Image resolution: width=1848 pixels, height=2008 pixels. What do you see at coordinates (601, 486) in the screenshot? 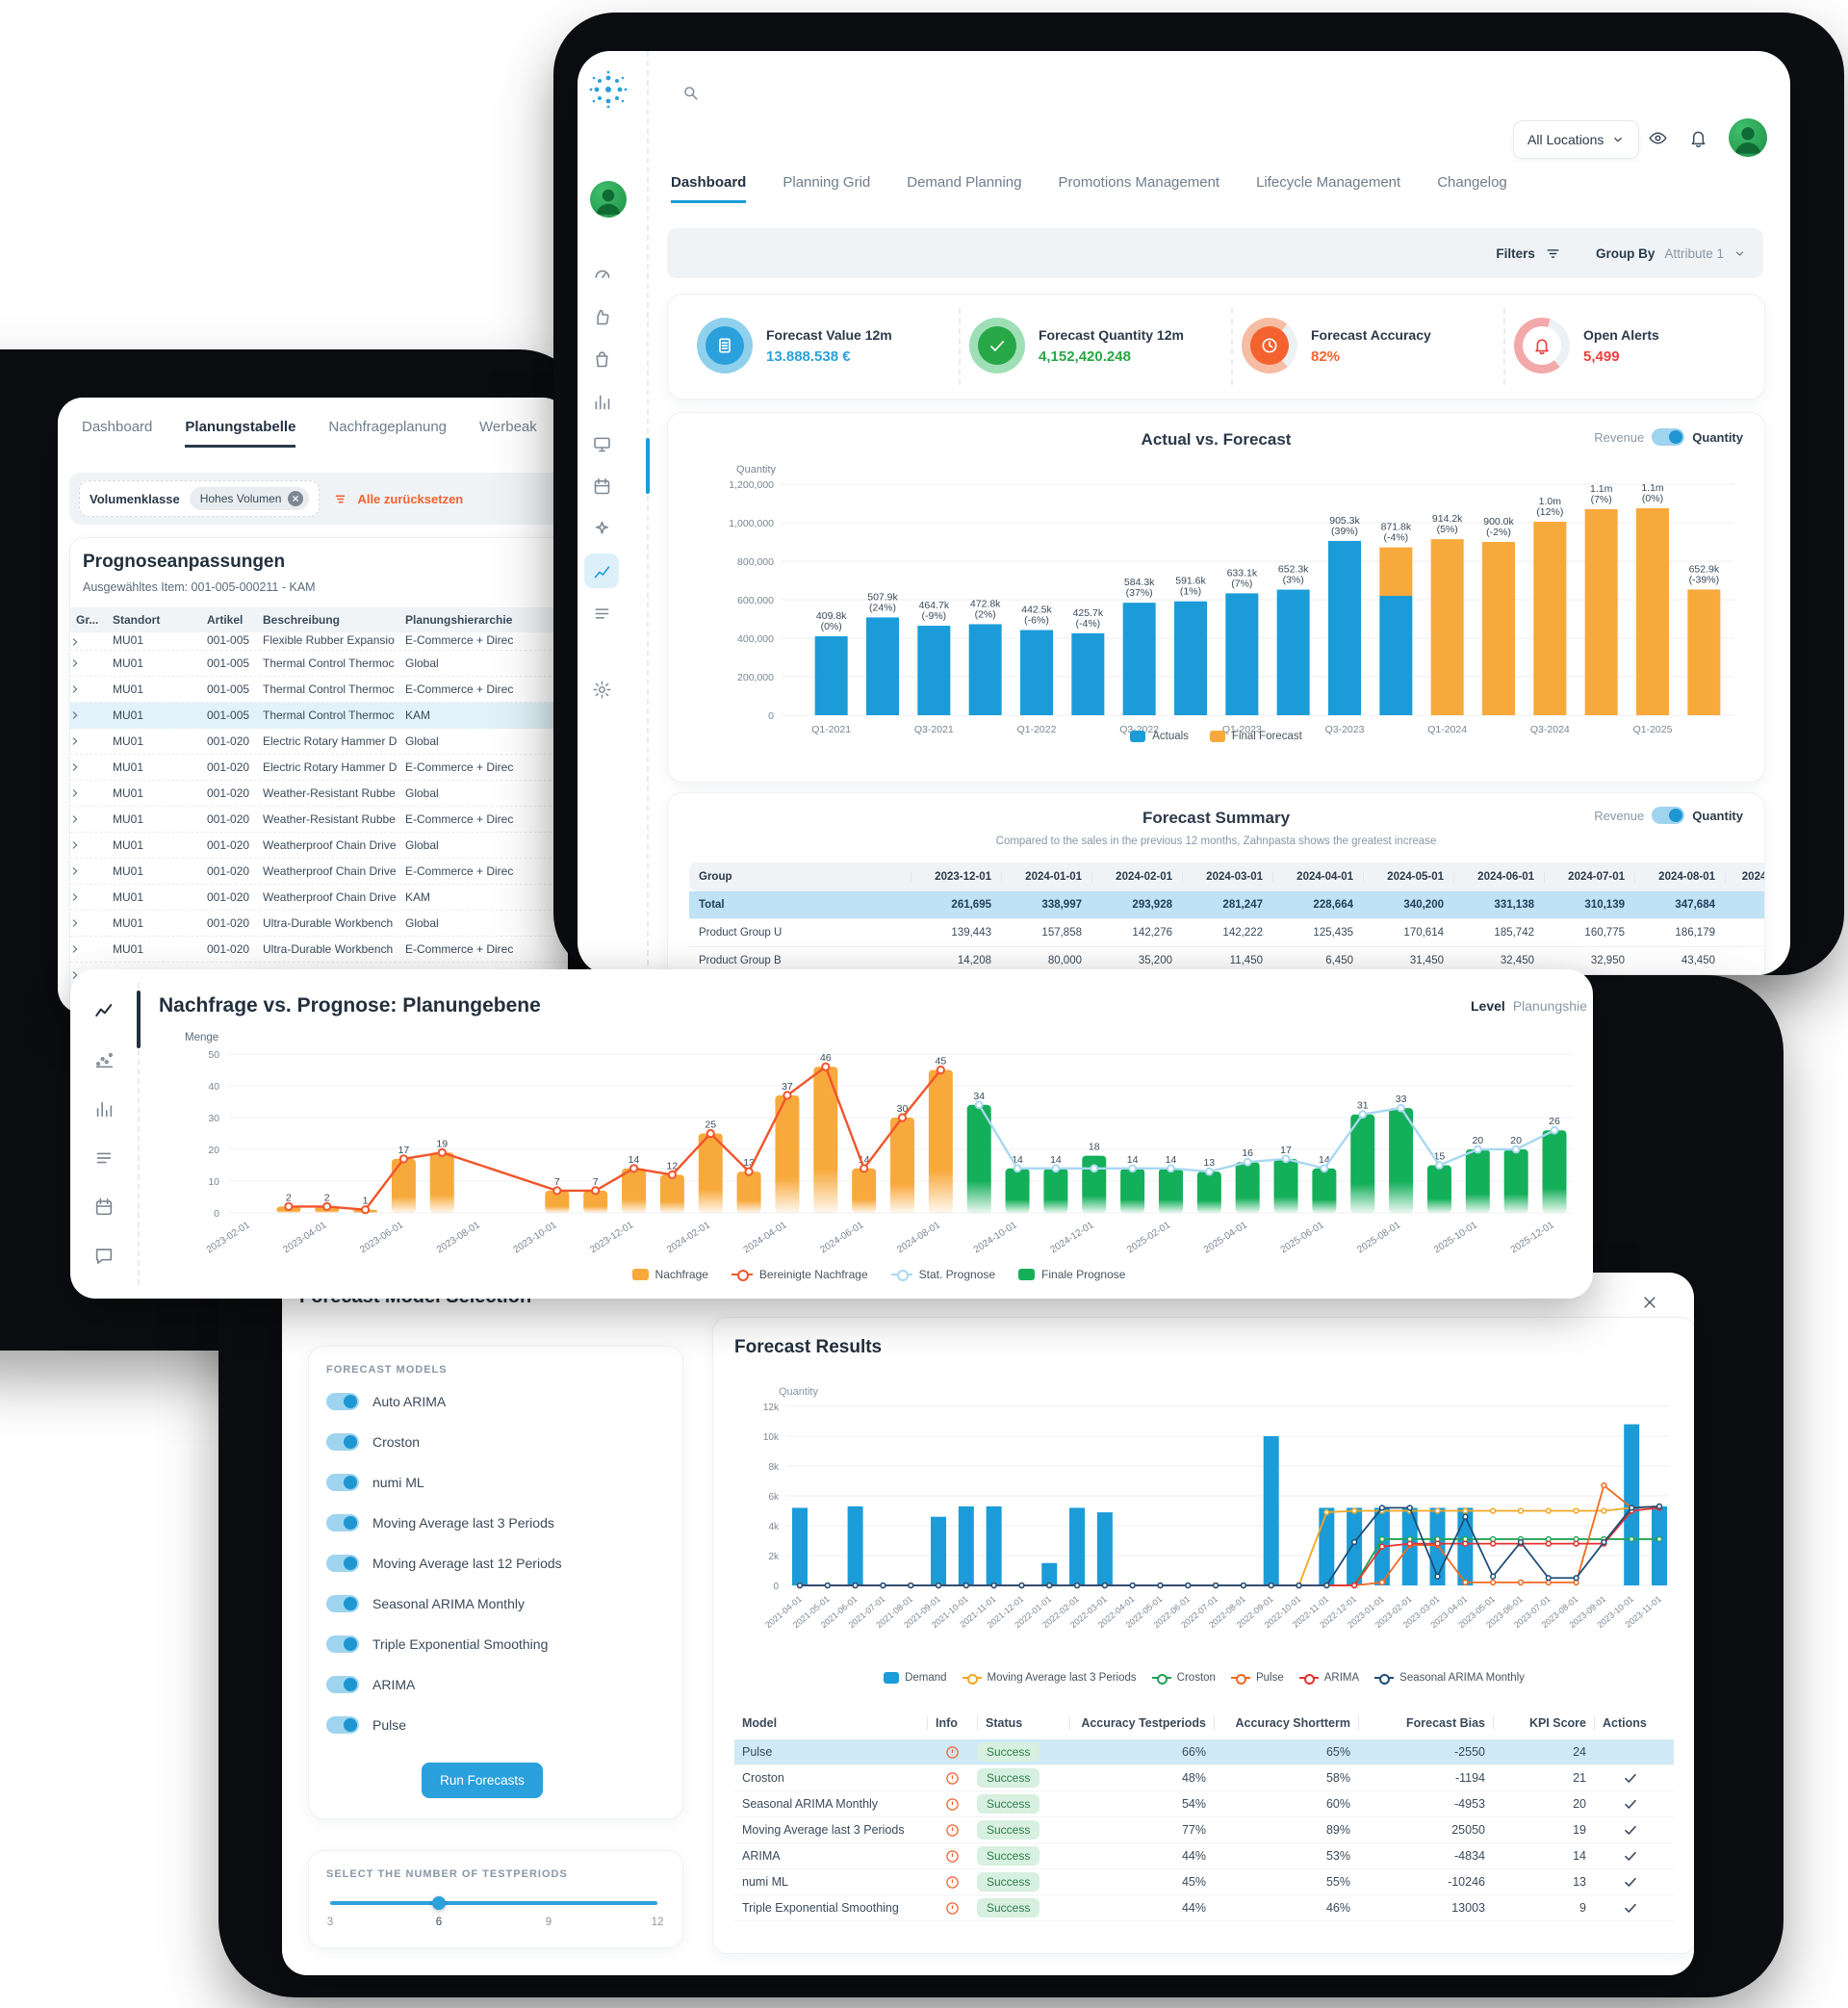
I see `sidebar-item-calendar` at bounding box center [601, 486].